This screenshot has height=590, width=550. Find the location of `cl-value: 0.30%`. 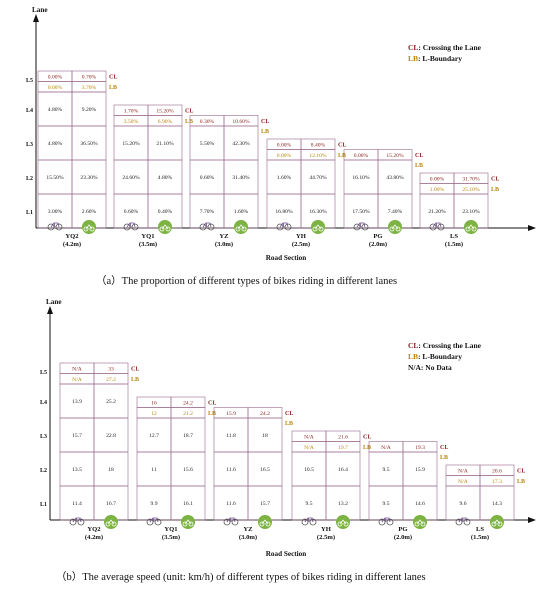

cl-value: 0.30% is located at coordinates (207, 122).